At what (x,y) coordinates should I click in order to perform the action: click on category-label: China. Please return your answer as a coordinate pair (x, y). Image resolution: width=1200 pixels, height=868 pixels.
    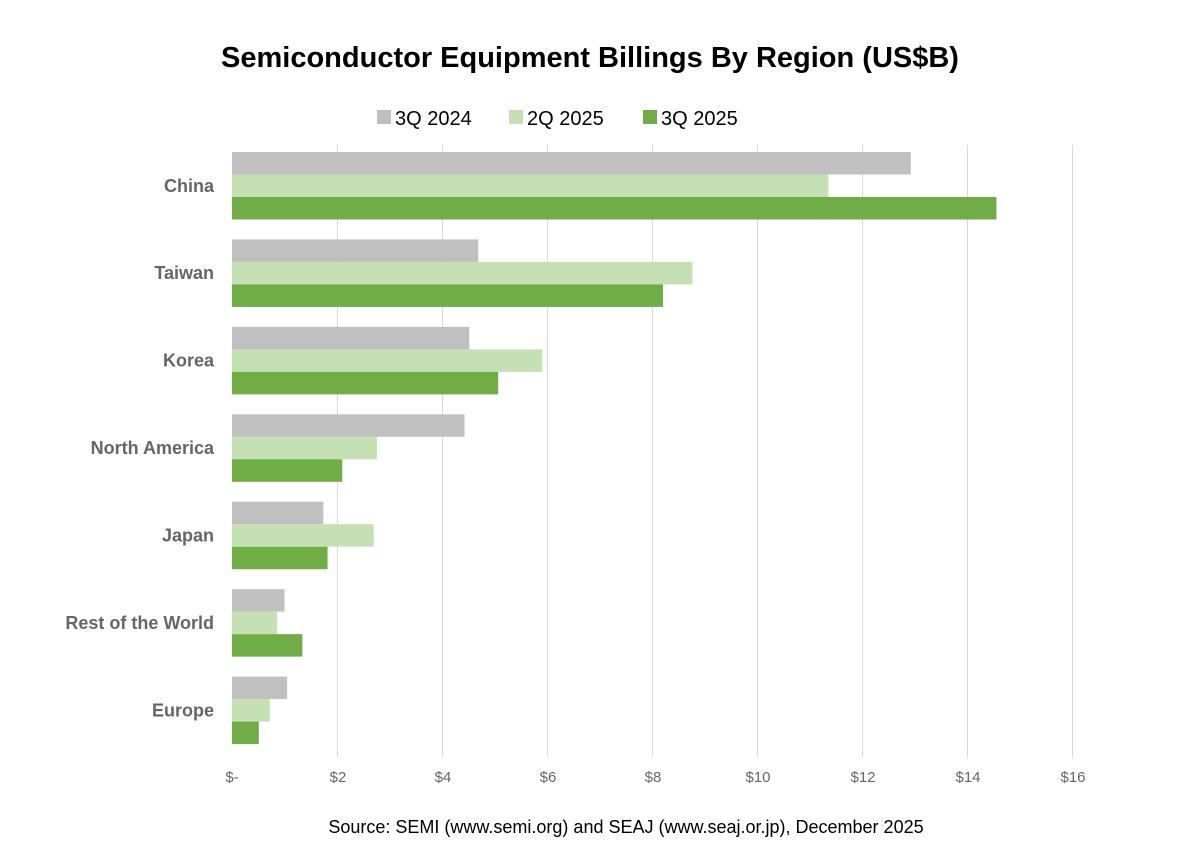
    Looking at the image, I should click on (189, 186).